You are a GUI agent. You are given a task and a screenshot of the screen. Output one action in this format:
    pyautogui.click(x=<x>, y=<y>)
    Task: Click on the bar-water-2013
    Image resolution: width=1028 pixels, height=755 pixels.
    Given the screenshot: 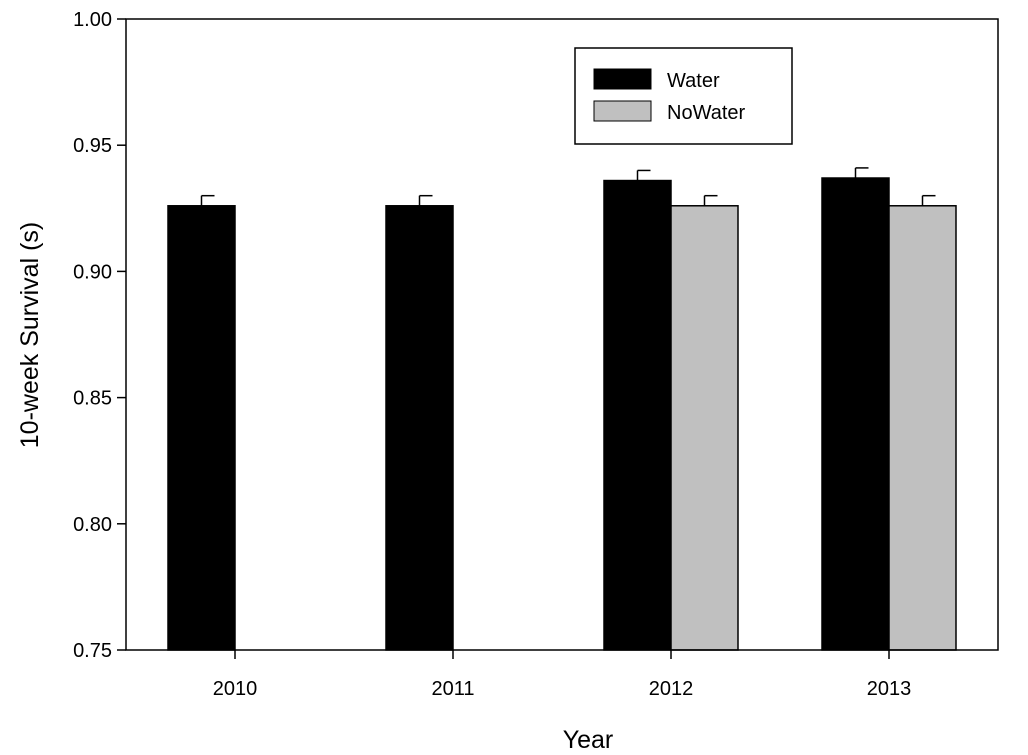 What is the action you would take?
    pyautogui.click(x=855, y=414)
    